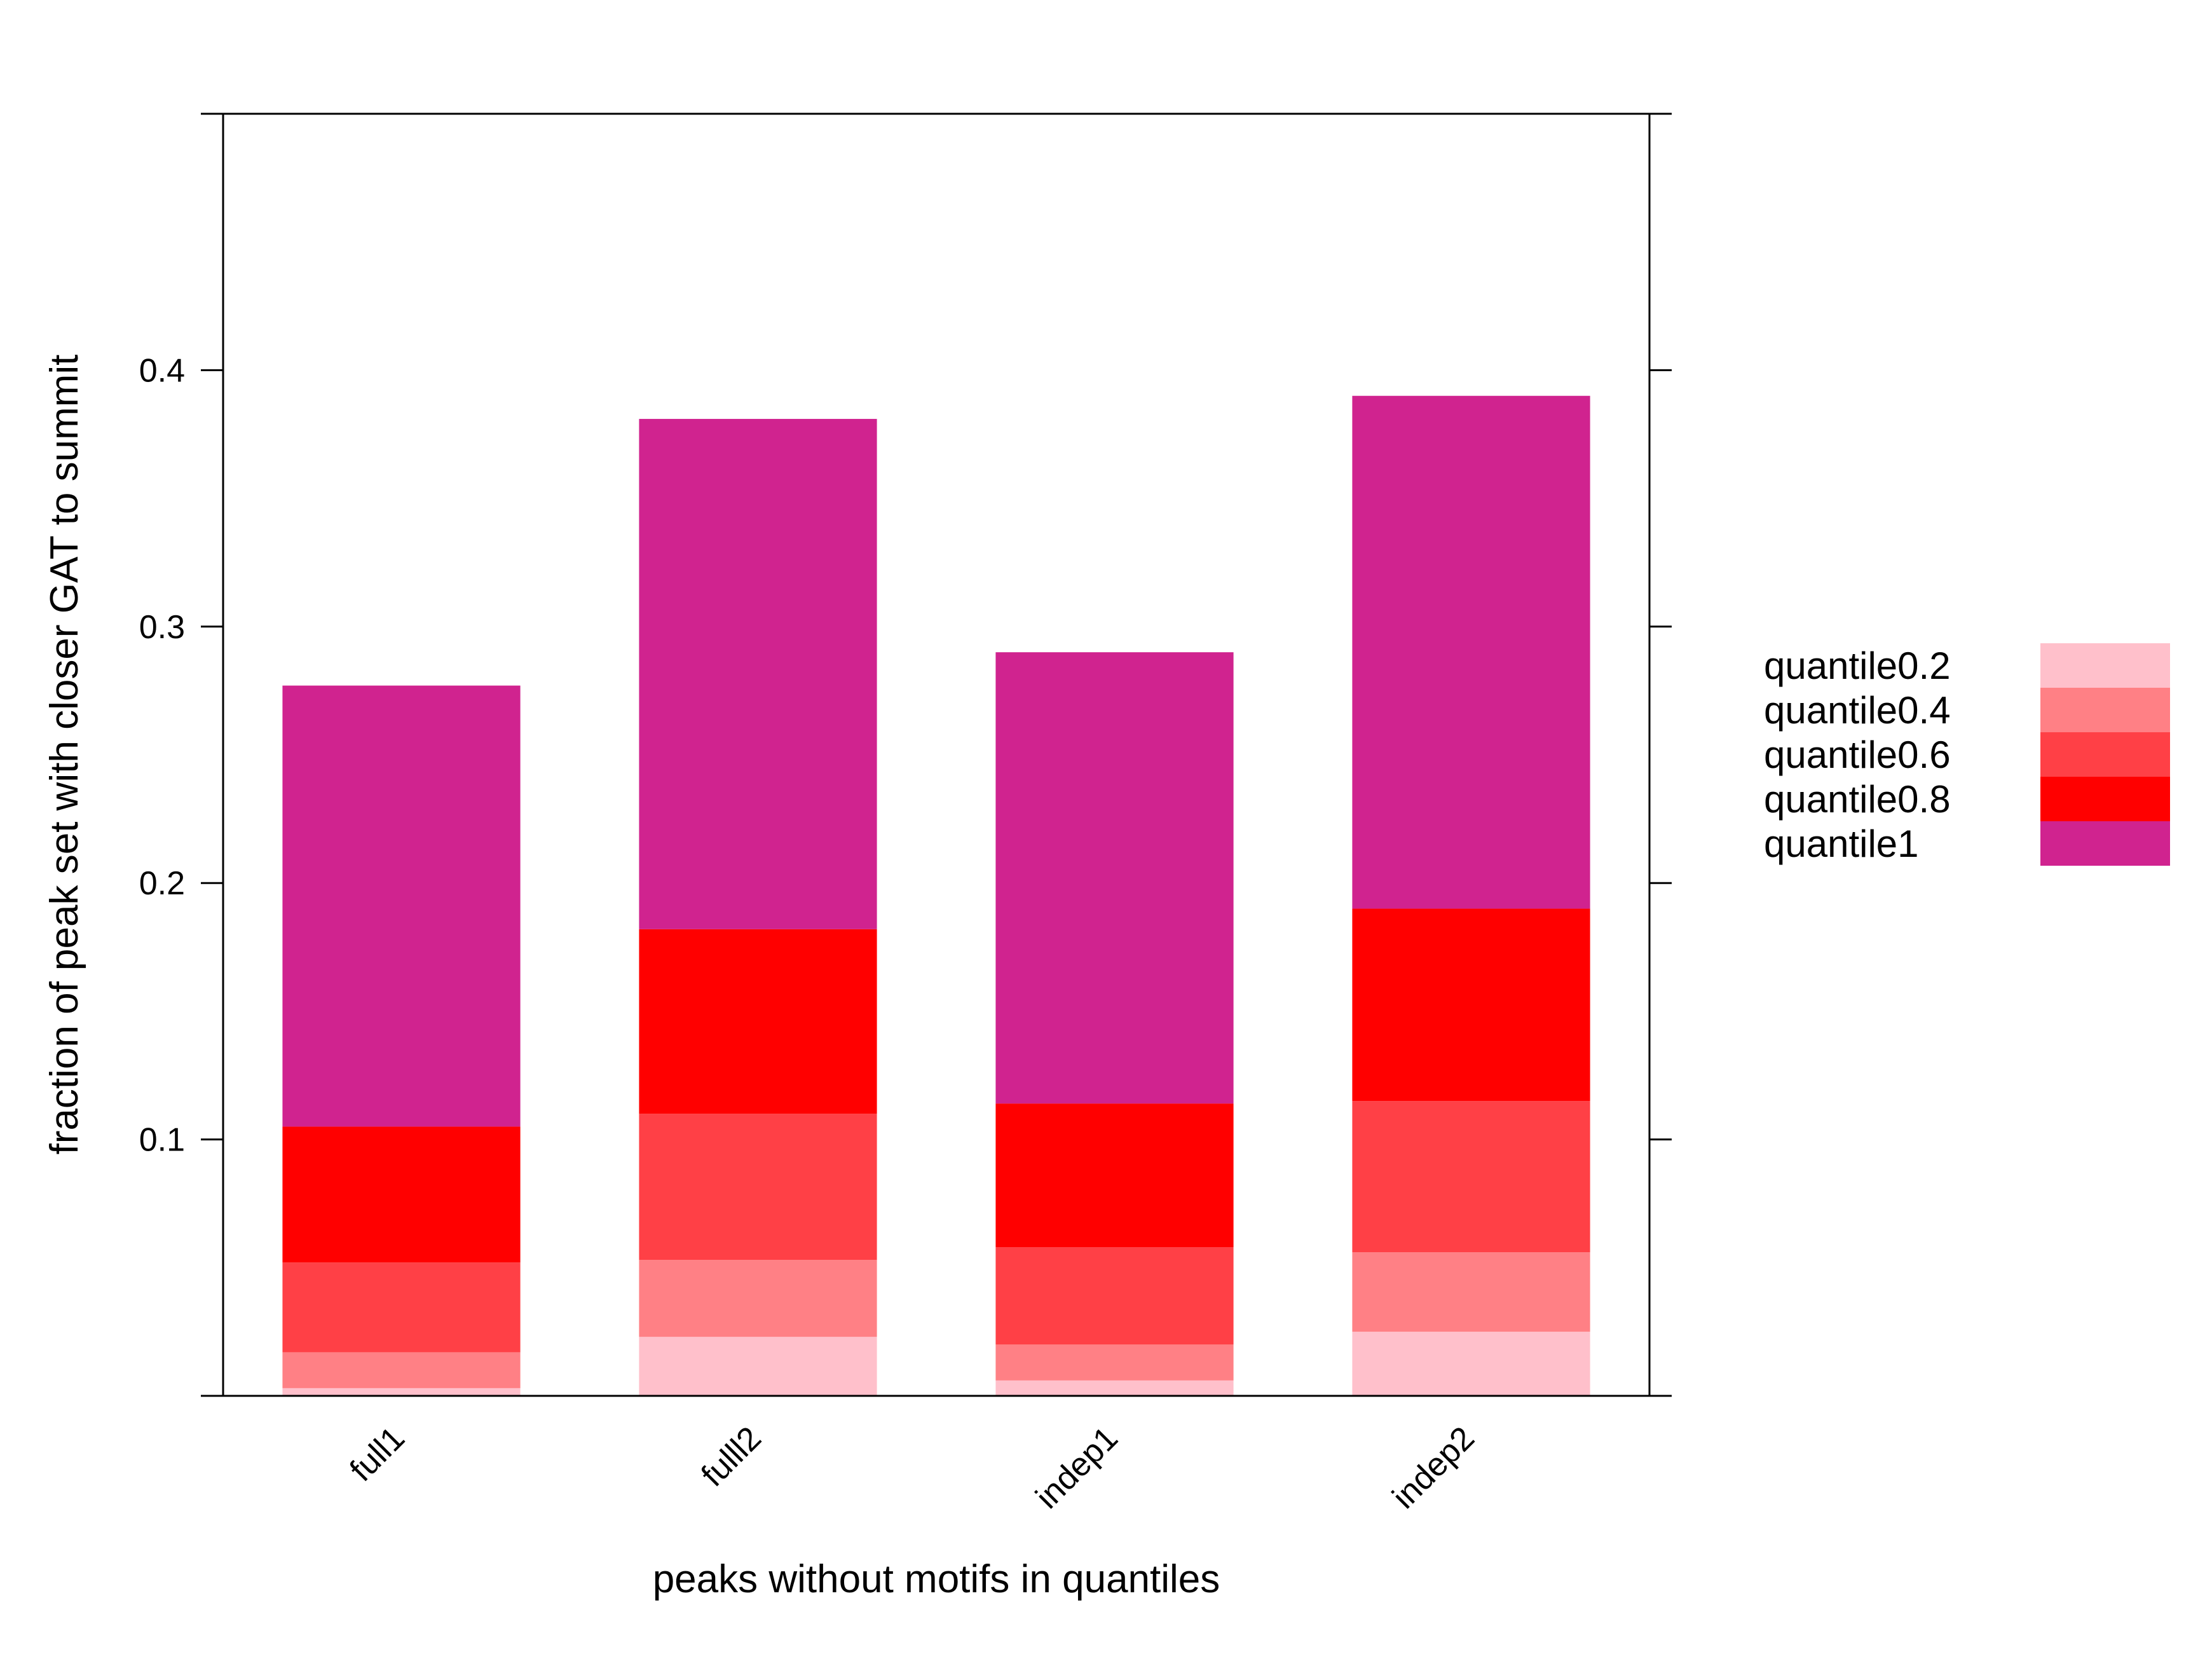 Image resolution: width=2212 pixels, height=1659 pixels. Describe the element at coordinates (758, 674) in the screenshot. I see `bar-fulll2-quantile1` at that location.